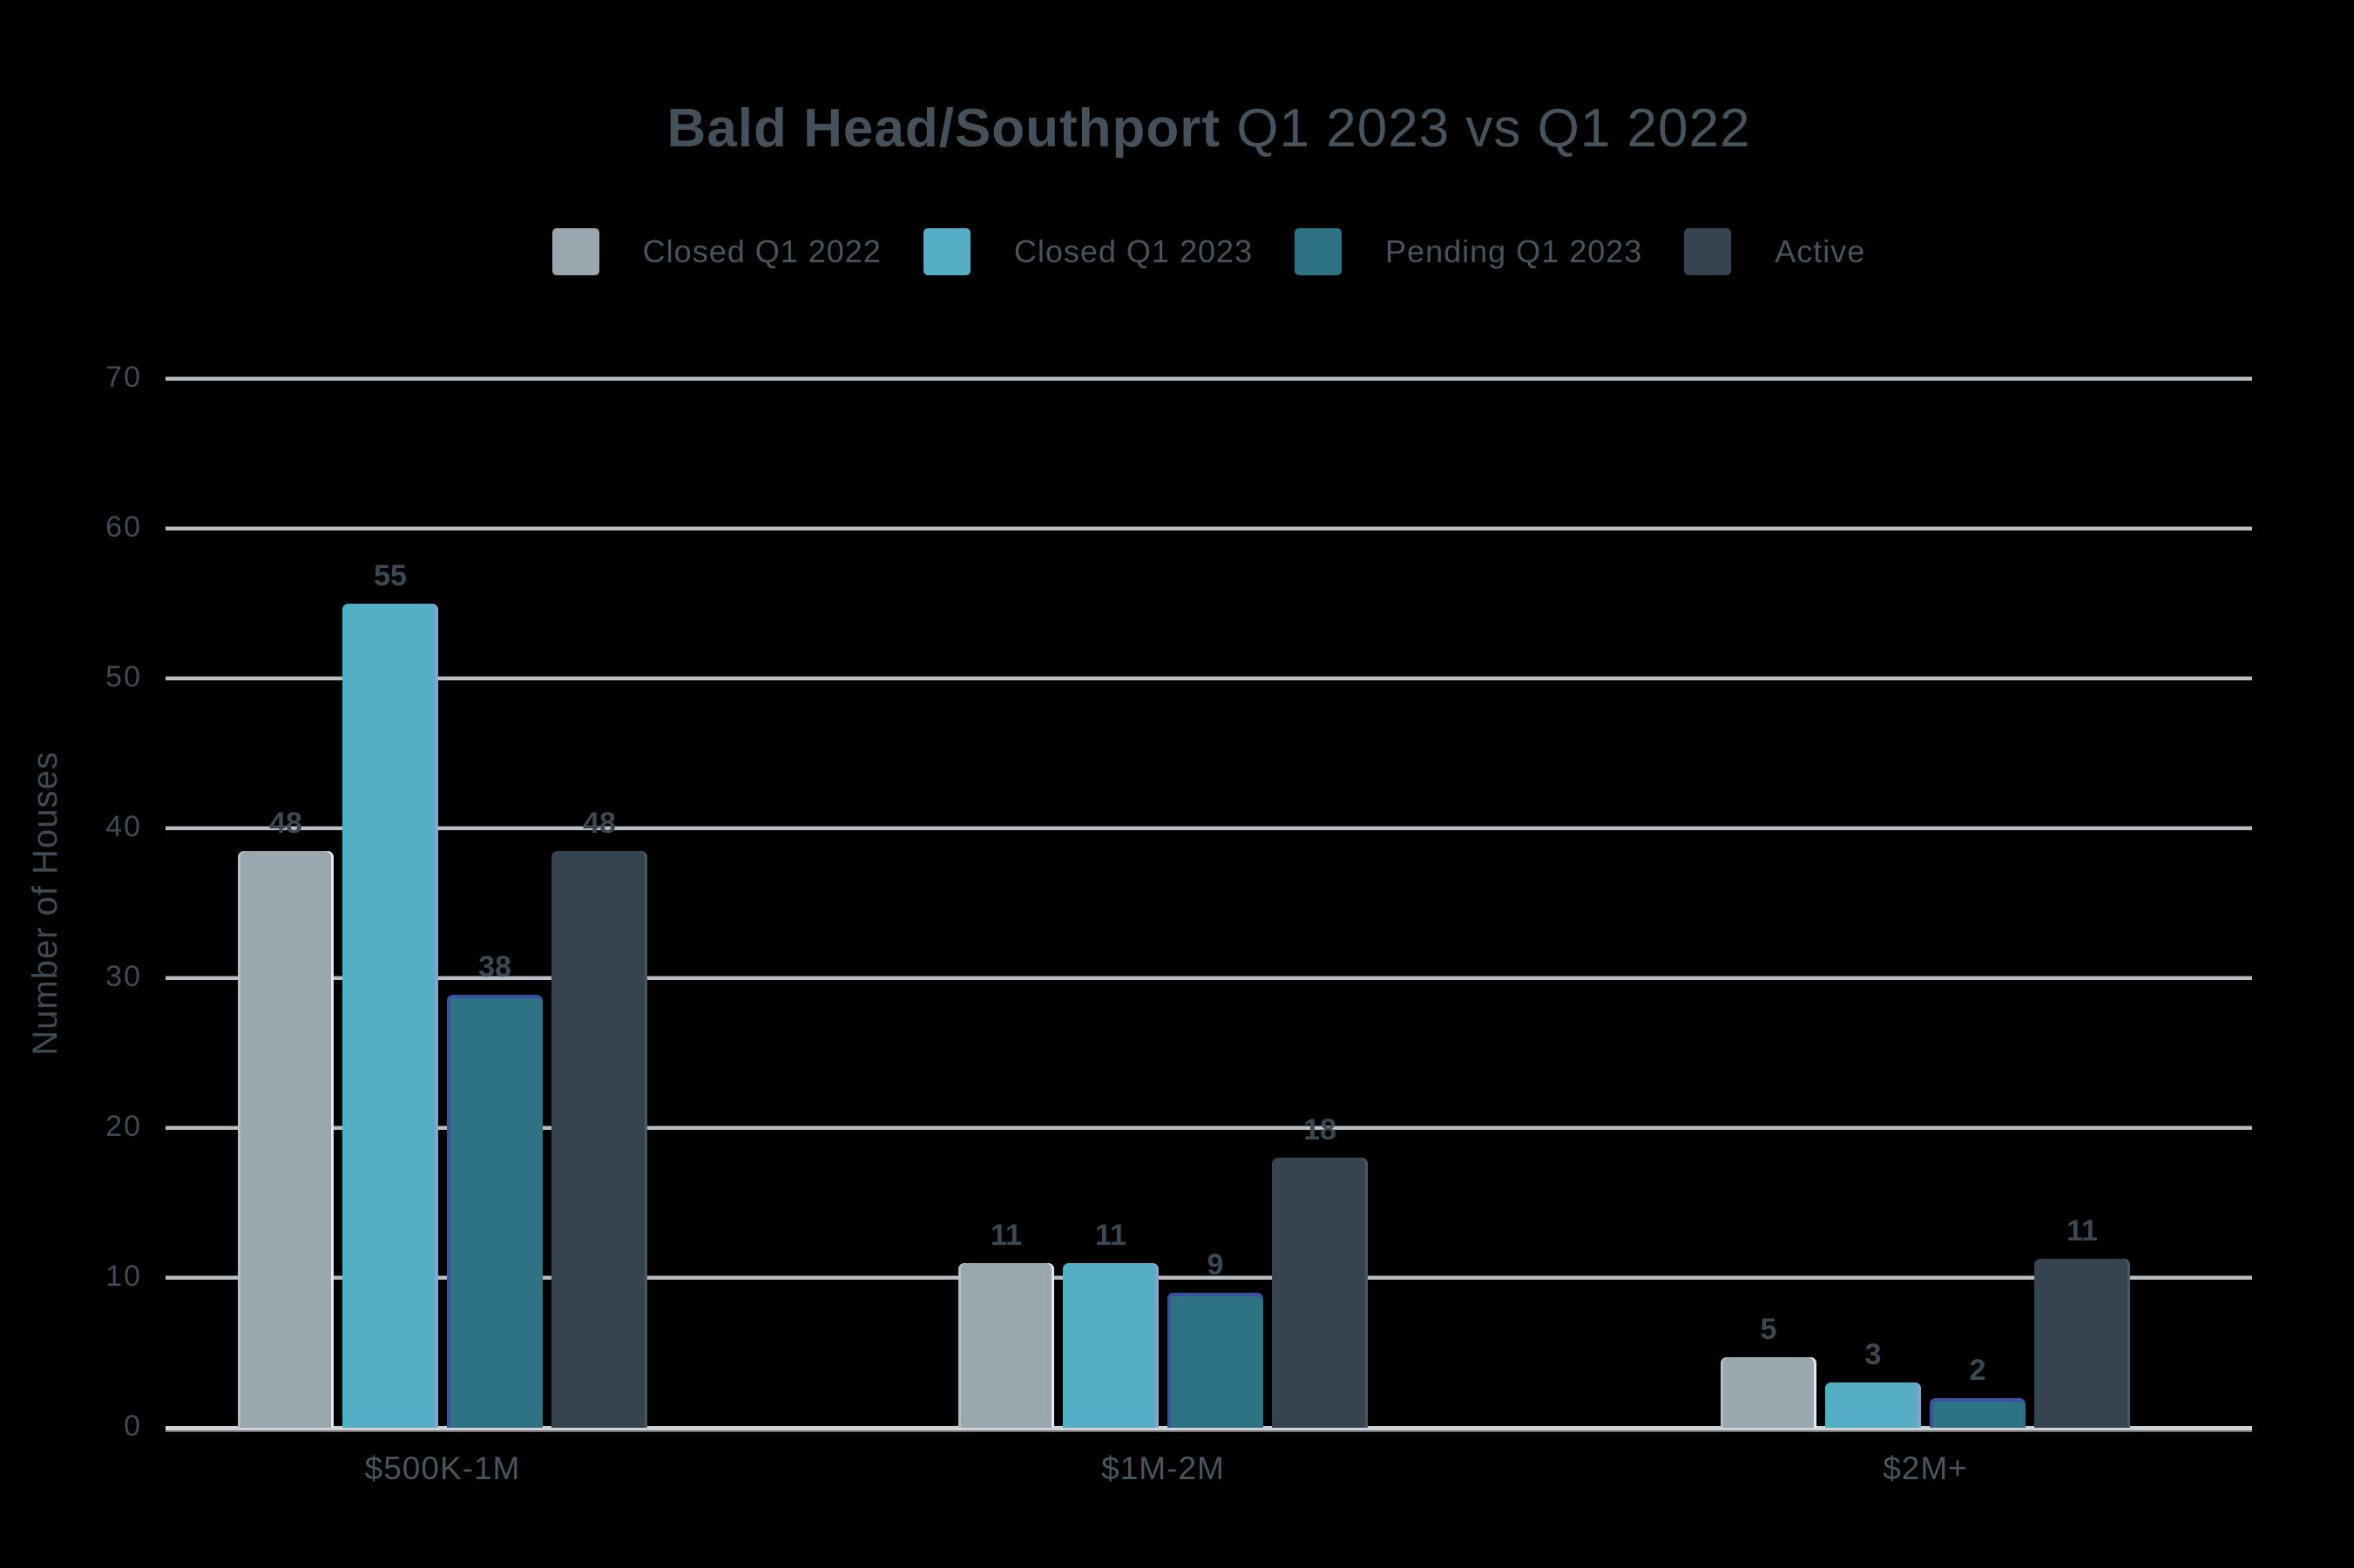 The height and width of the screenshot is (1568, 2354). What do you see at coordinates (599, 823) in the screenshot?
I see `bar-value-label-Active-$500K-1M: 48` at bounding box center [599, 823].